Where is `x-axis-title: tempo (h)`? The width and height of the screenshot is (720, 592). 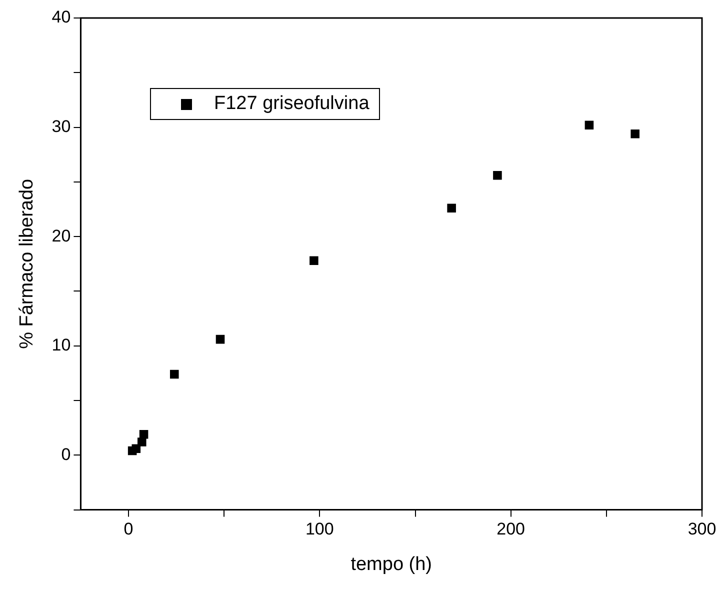 x-axis-title: tempo (h) is located at coordinates (391, 564).